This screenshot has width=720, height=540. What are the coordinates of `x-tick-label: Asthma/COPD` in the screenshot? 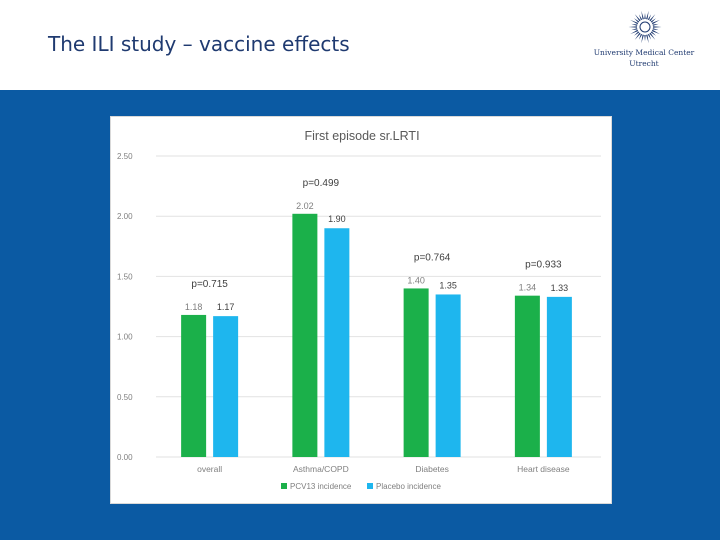 It's located at (321, 469).